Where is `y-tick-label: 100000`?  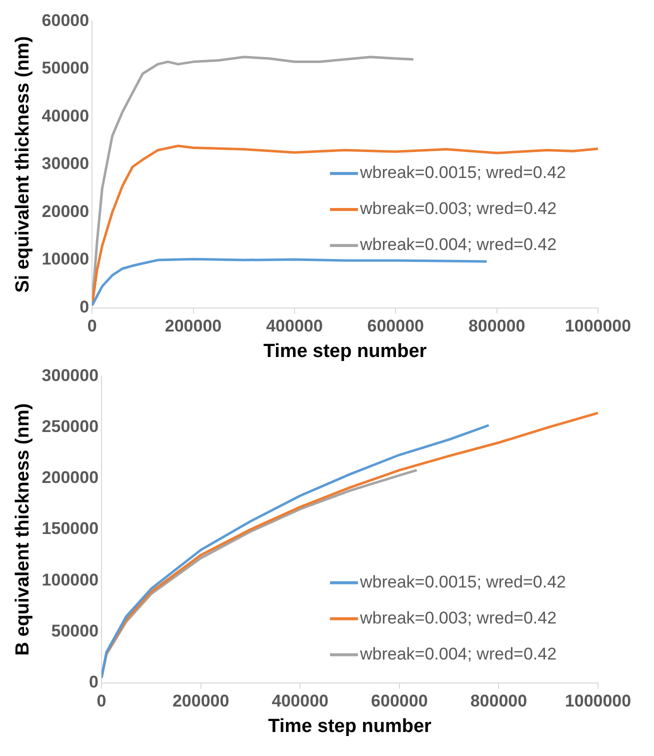 y-tick-label: 100000 is located at coordinates (70, 580).